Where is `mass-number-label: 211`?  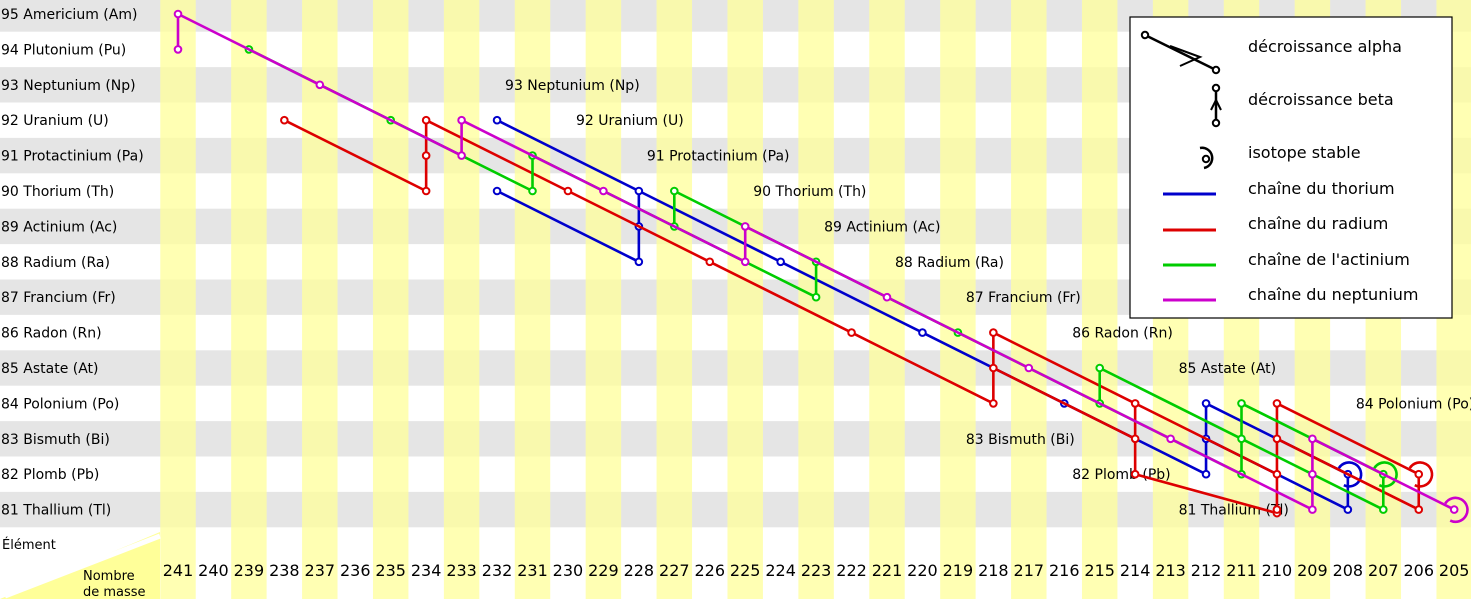
mass-number-label: 211 is located at coordinates (1241, 570).